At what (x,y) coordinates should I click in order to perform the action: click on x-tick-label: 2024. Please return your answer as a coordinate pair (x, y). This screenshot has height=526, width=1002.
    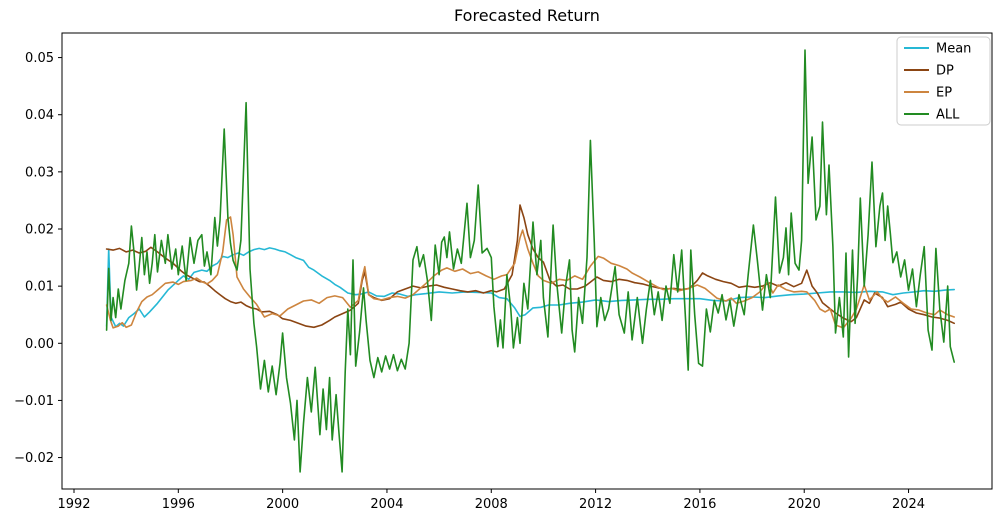
    Looking at the image, I should click on (908, 504).